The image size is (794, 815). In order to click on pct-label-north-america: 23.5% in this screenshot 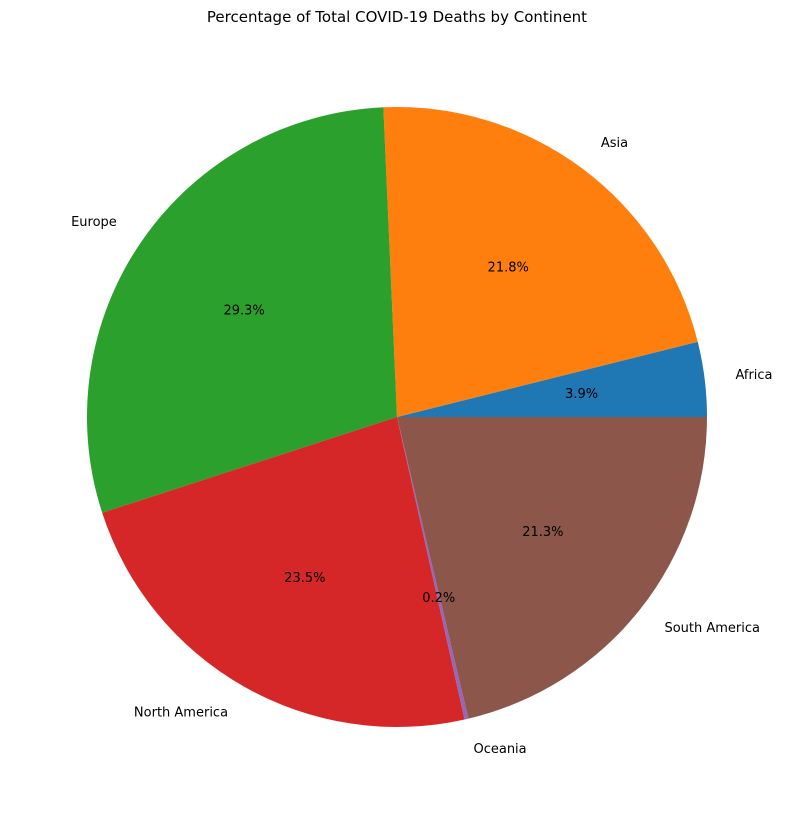, I will do `click(304, 578)`.